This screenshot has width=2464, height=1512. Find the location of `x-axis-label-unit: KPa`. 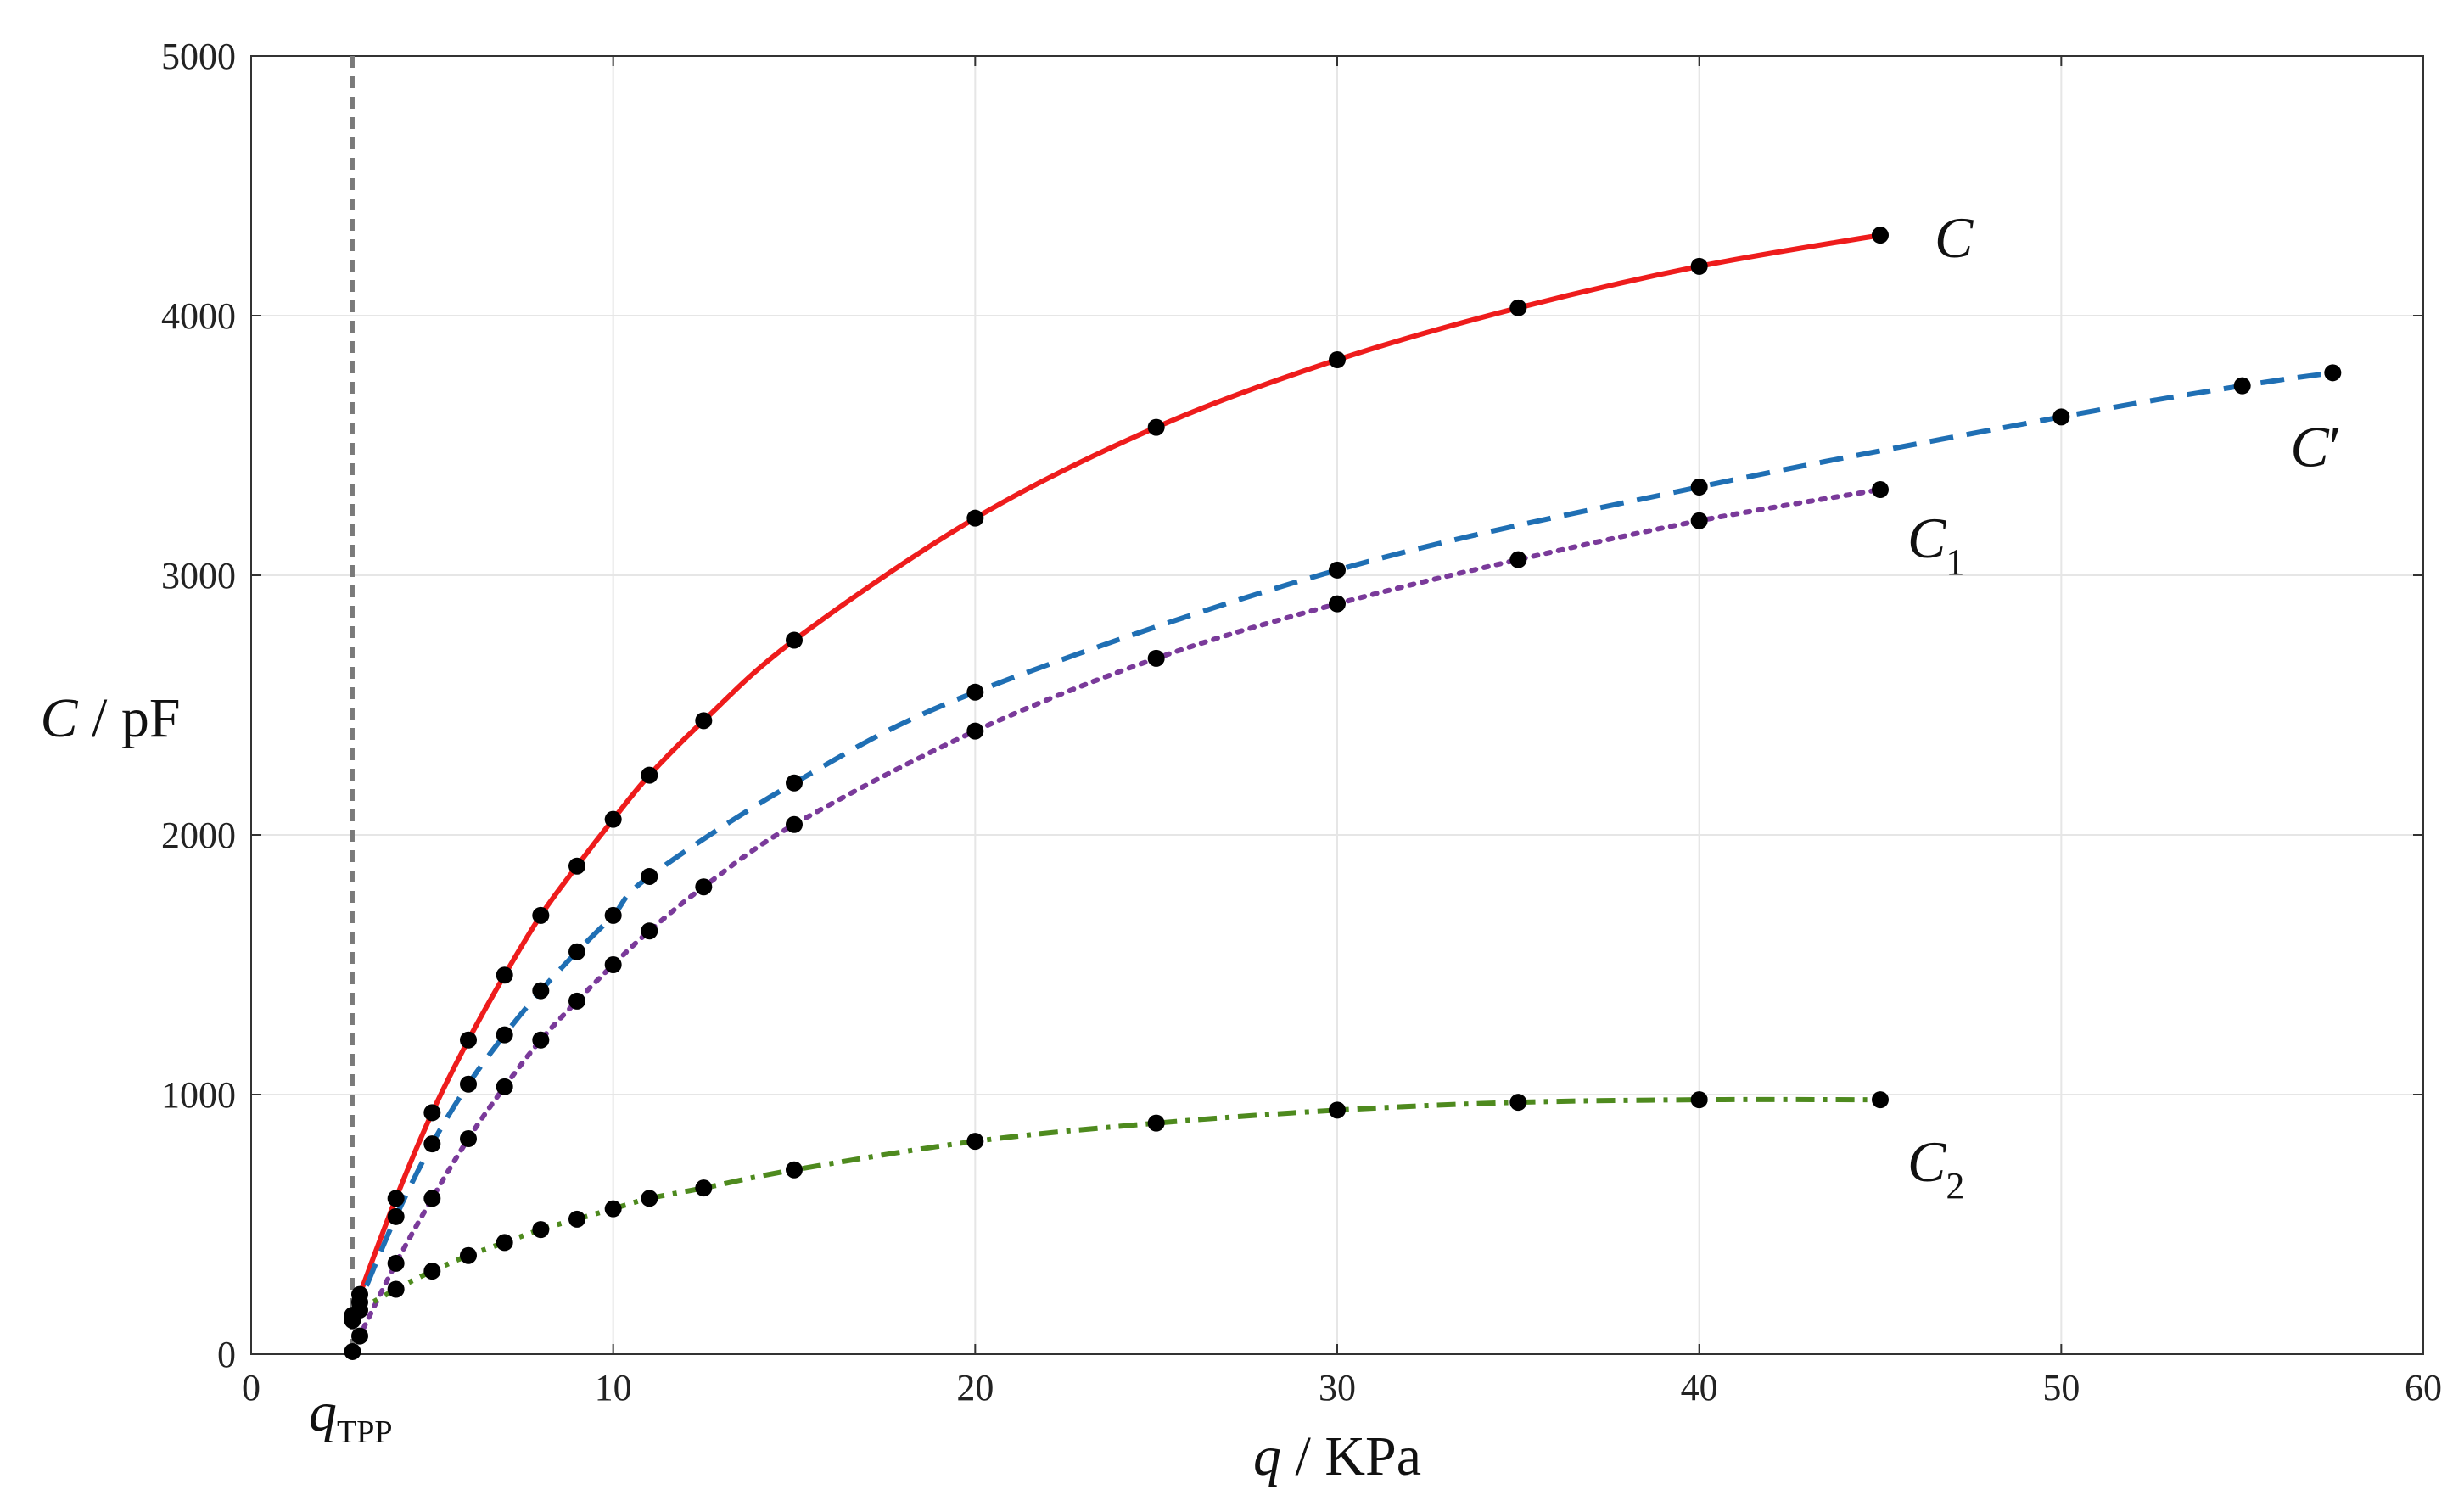

x-axis-label-unit: KPa is located at coordinates (1372, 1456).